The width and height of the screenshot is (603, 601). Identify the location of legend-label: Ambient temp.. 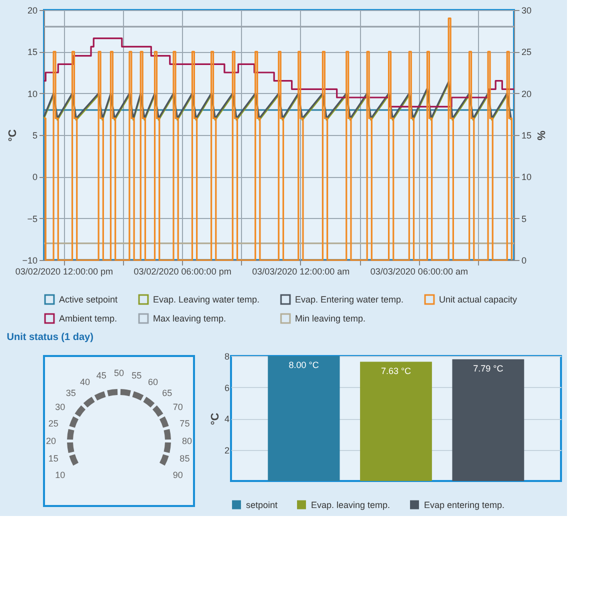
(88, 319).